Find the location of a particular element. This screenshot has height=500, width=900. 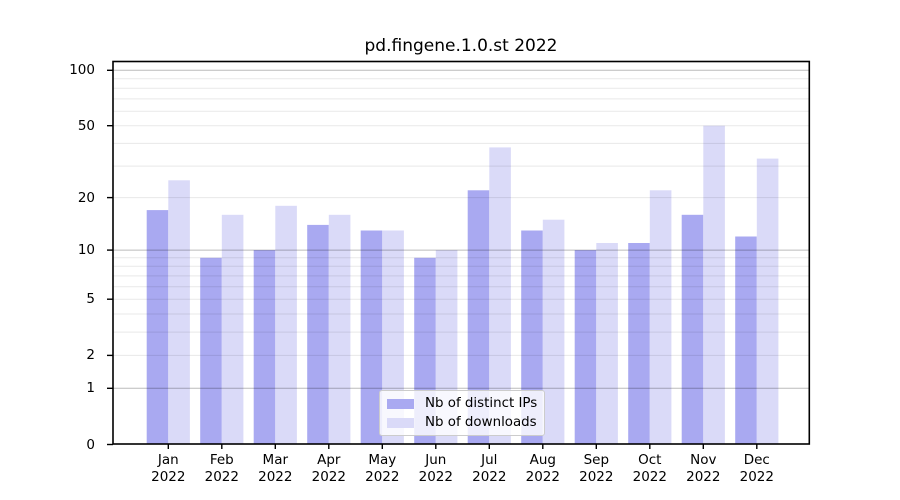

legend-label-distinct-ips: Nb of distinct IPs is located at coordinates (481, 403).